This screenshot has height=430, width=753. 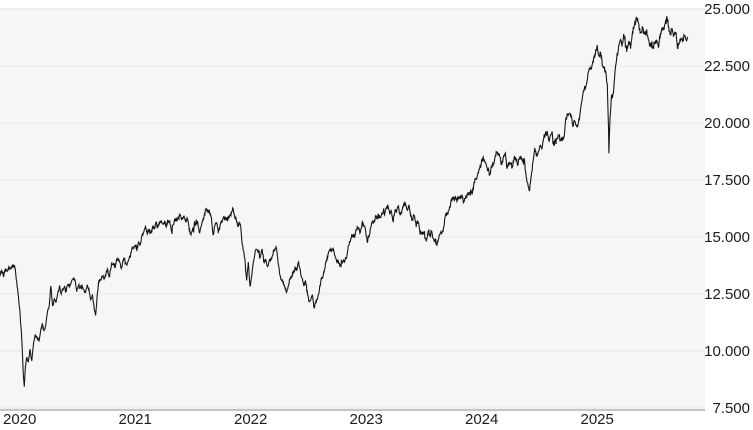 I want to click on y-axis-label: 7.500, so click(x=731, y=408).